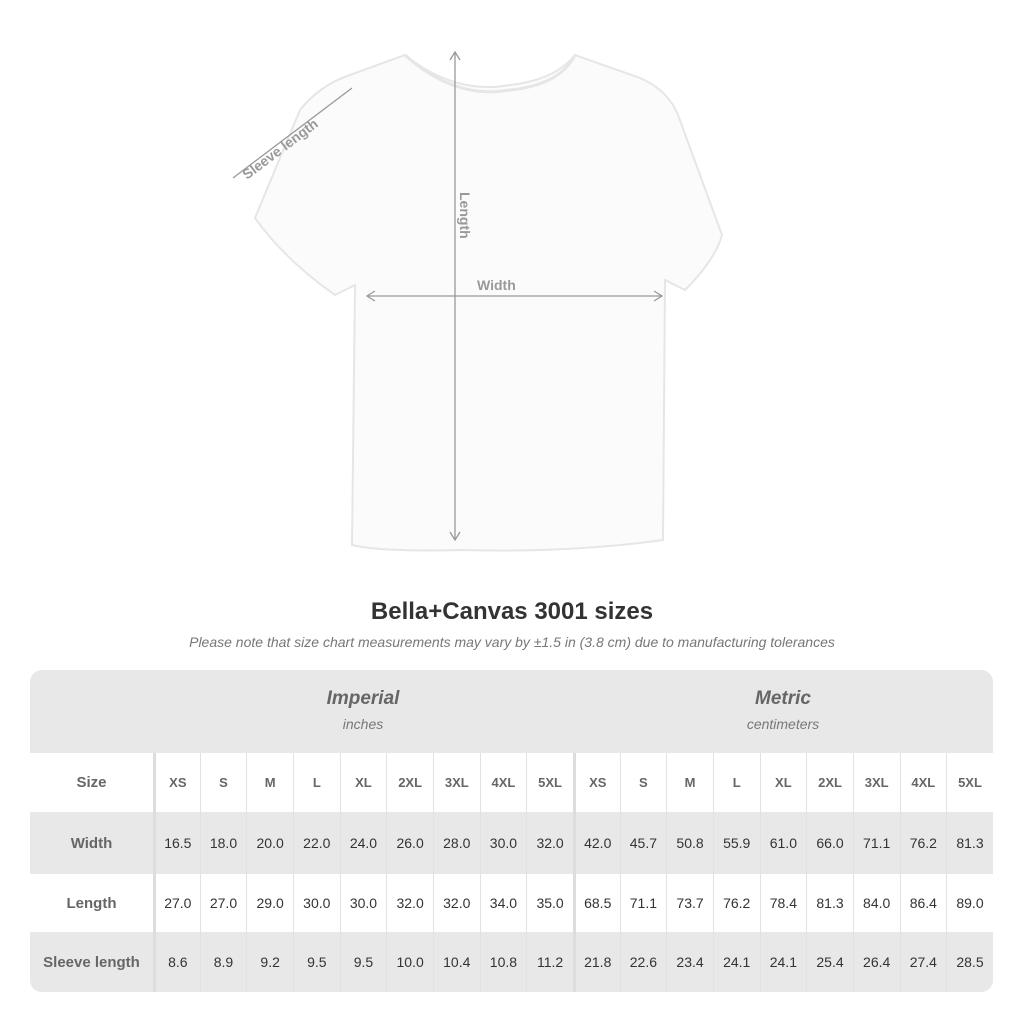 This screenshot has width=1024, height=1024. Describe the element at coordinates (829, 843) in the screenshot. I see `value-cell: 66.0` at that location.